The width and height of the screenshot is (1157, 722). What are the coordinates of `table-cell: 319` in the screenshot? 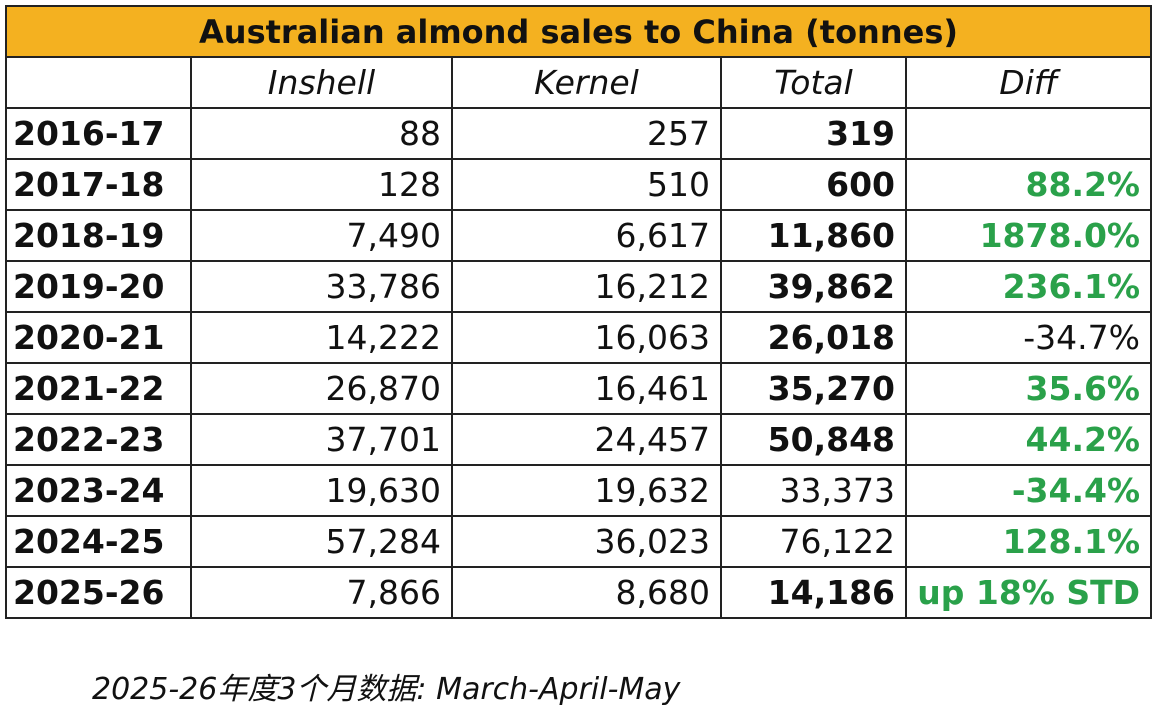 It's located at (813, 133).